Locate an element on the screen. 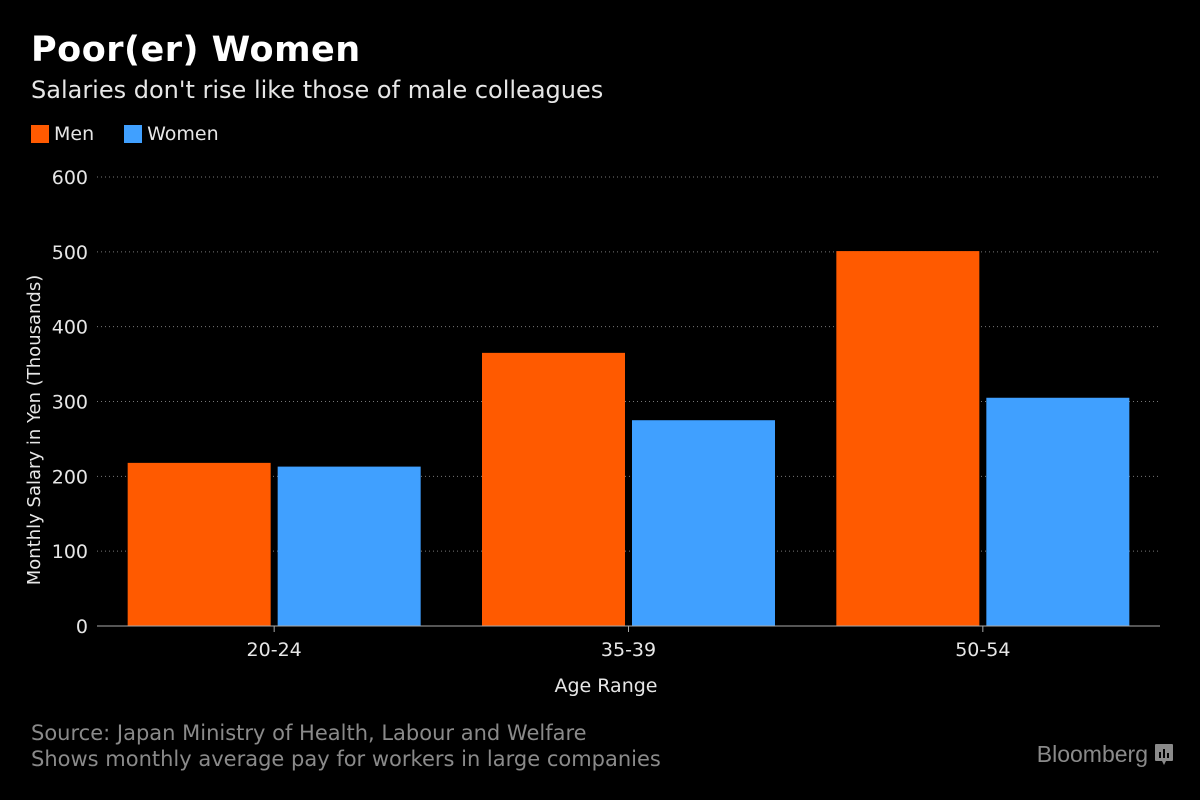 The width and height of the screenshot is (1200, 800). x-tick-label: 35-39 is located at coordinates (628, 650).